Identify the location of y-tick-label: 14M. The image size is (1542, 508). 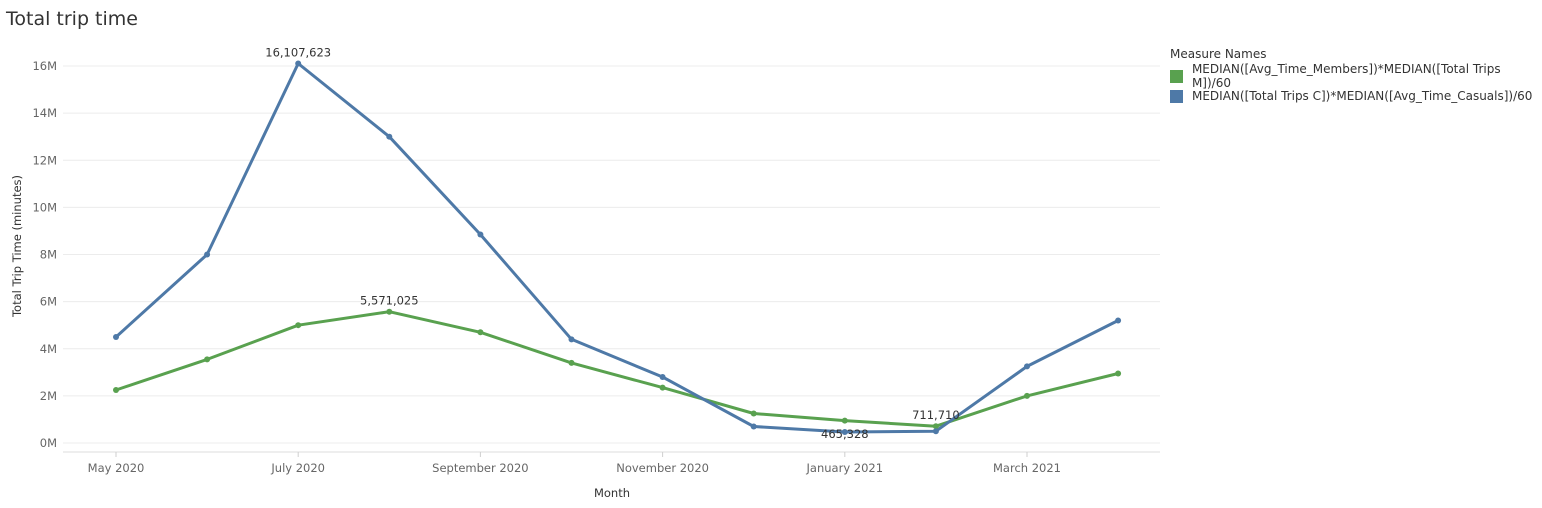
(44, 113).